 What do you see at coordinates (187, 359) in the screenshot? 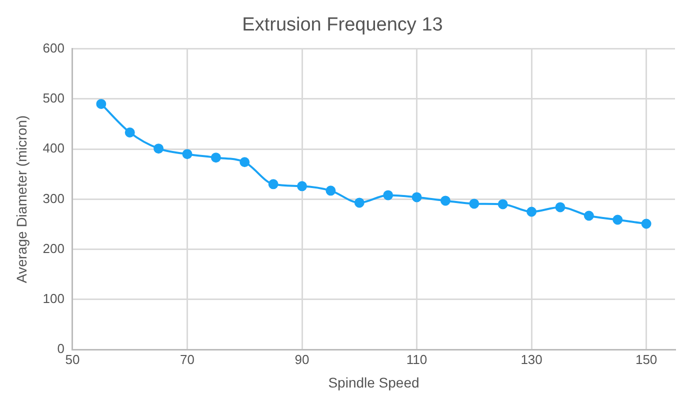
I see `x-tick-label: 70` at bounding box center [187, 359].